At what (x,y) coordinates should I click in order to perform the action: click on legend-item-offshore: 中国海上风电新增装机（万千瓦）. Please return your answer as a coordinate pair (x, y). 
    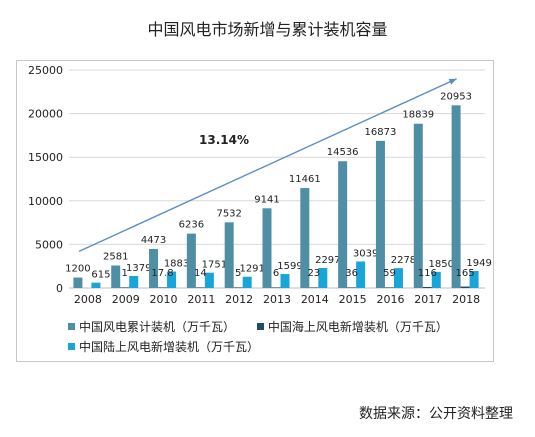
    Looking at the image, I should click on (352, 326).